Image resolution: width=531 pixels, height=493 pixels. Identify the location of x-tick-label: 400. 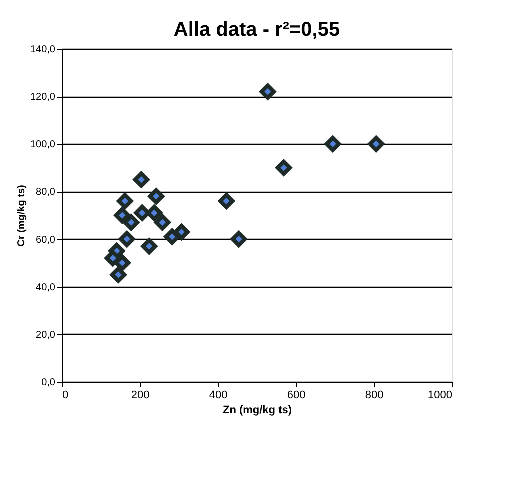
(218, 396).